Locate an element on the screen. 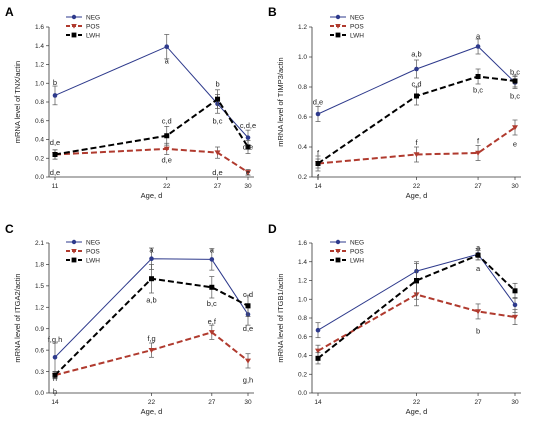 The height and width of the screenshot is (424, 537). significance-label: e,f is located at coordinates (212, 321).